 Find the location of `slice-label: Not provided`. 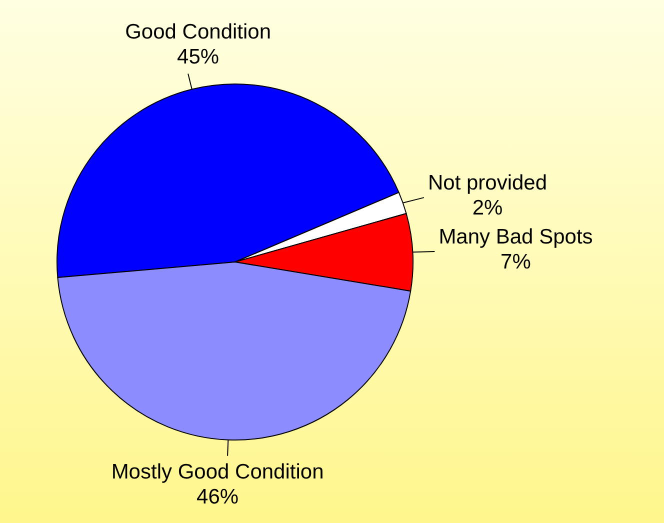

slice-label: Not provided is located at coordinates (488, 182).